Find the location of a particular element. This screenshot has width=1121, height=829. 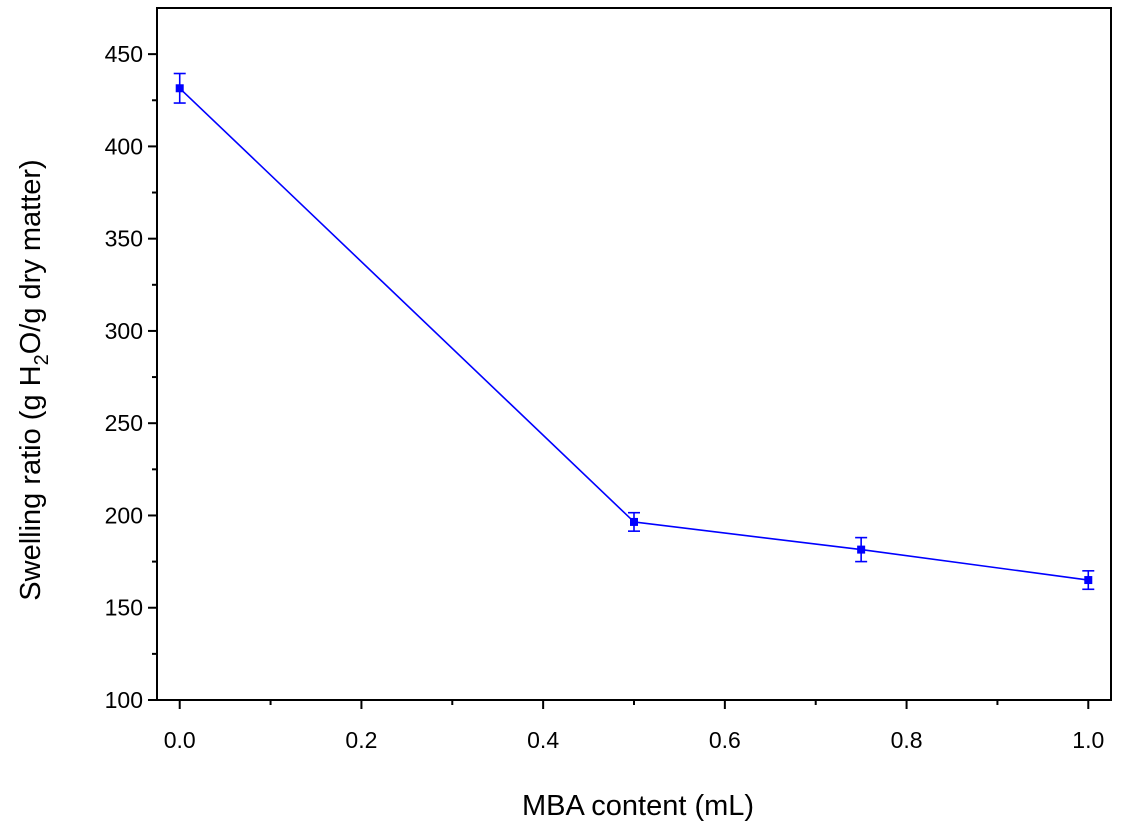

y-tick-label: 300 is located at coordinates (124, 331).